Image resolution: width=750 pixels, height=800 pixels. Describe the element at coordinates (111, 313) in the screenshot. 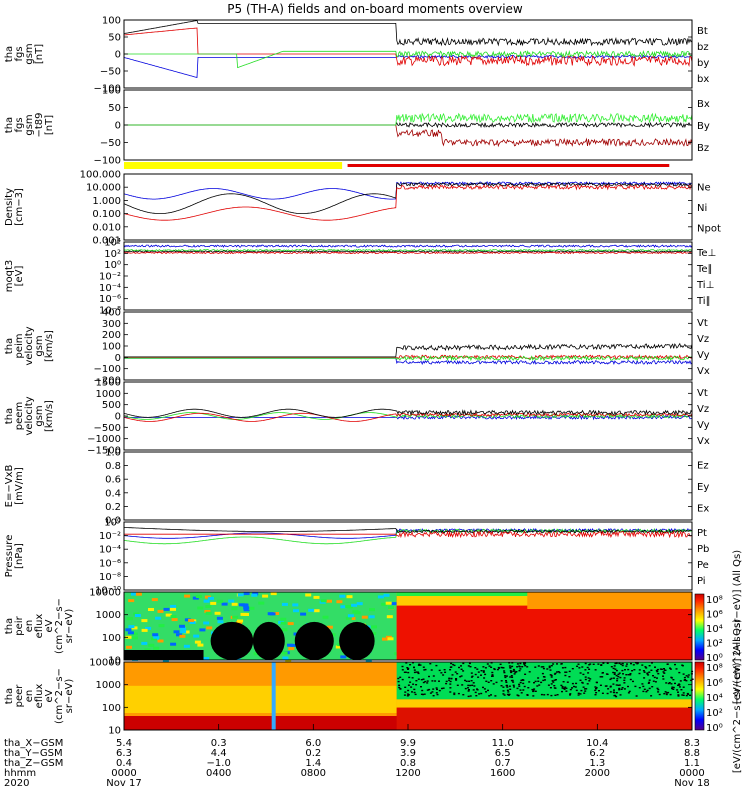

I see `y-tick-label: 400` at that location.